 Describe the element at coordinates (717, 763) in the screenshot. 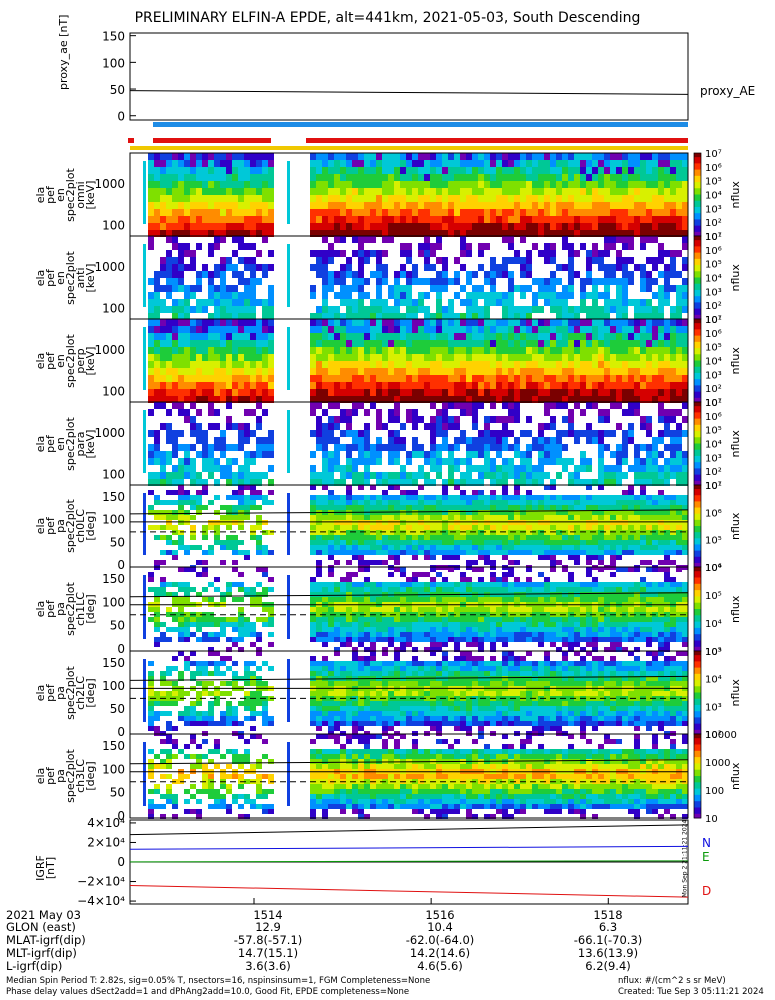

I see `colorbar-tick-label: 1000` at that location.